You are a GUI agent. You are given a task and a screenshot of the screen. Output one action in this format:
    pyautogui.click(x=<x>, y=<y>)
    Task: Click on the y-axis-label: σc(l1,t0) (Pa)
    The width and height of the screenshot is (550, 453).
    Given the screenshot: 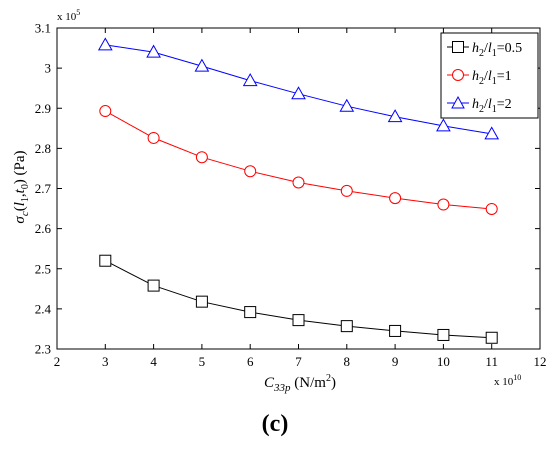 What is the action you would take?
    pyautogui.click(x=21, y=186)
    